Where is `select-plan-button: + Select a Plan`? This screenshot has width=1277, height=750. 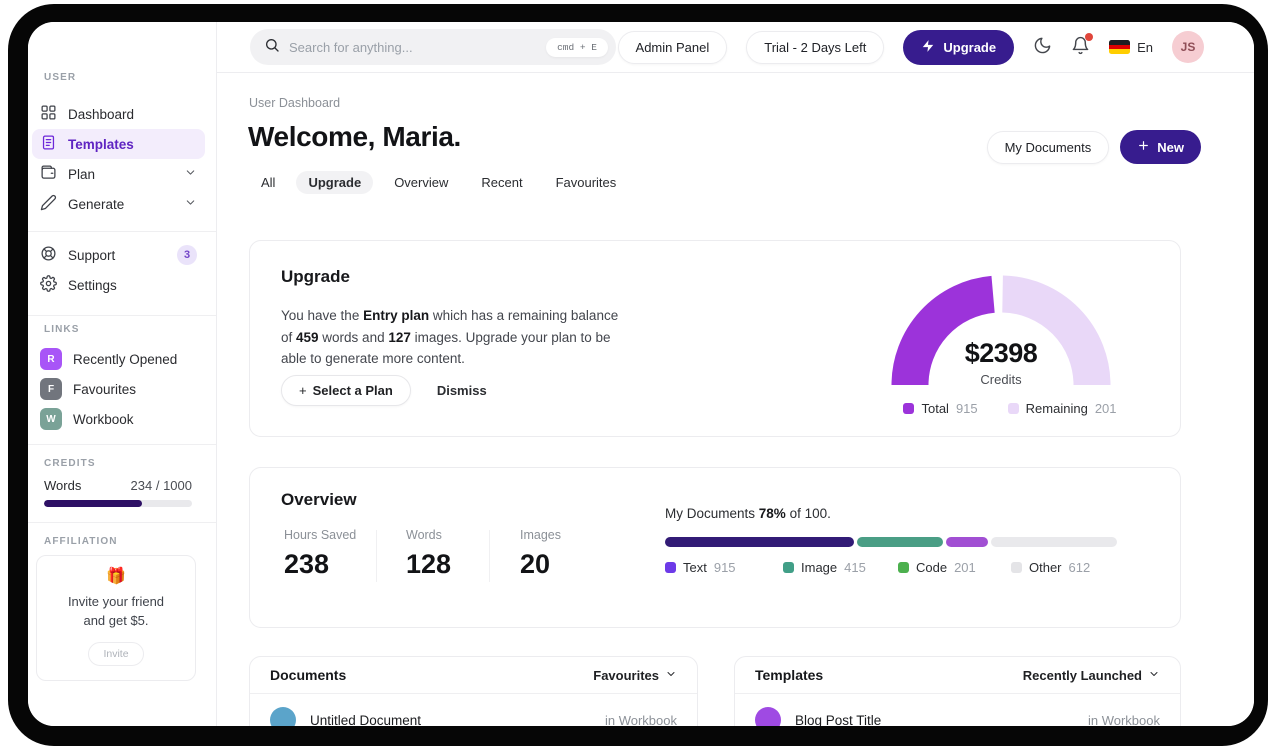 select-plan-button: + Select a Plan is located at coordinates (346, 390).